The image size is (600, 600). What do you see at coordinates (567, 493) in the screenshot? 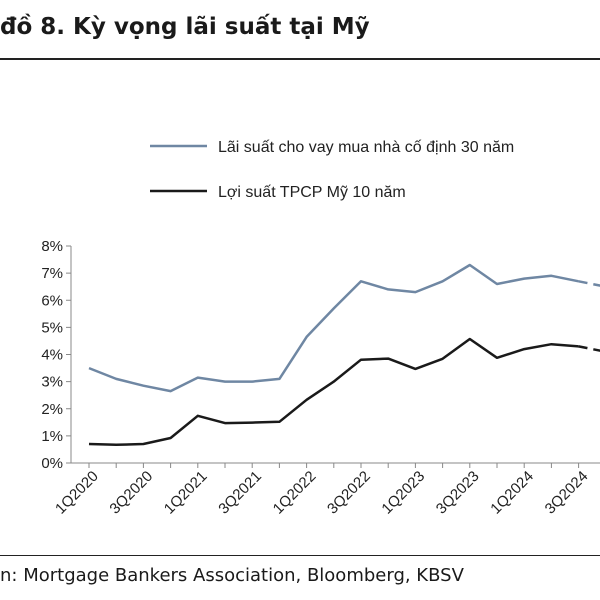
I see `x-tick-label: 3Q2024` at bounding box center [567, 493].